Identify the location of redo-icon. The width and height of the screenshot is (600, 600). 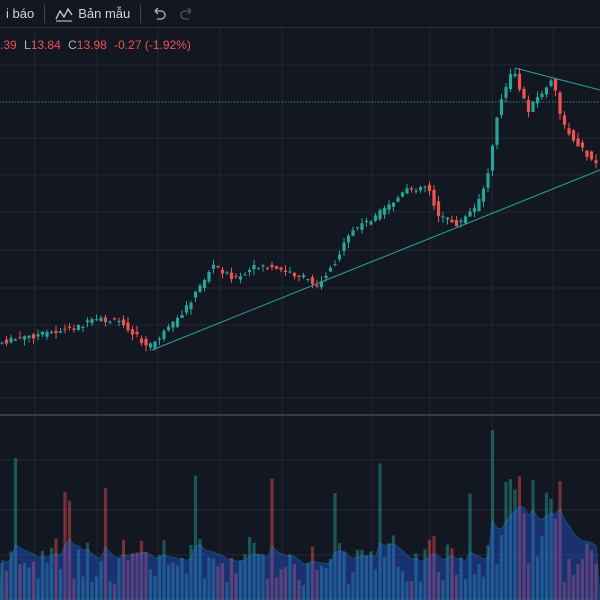
(186, 13).